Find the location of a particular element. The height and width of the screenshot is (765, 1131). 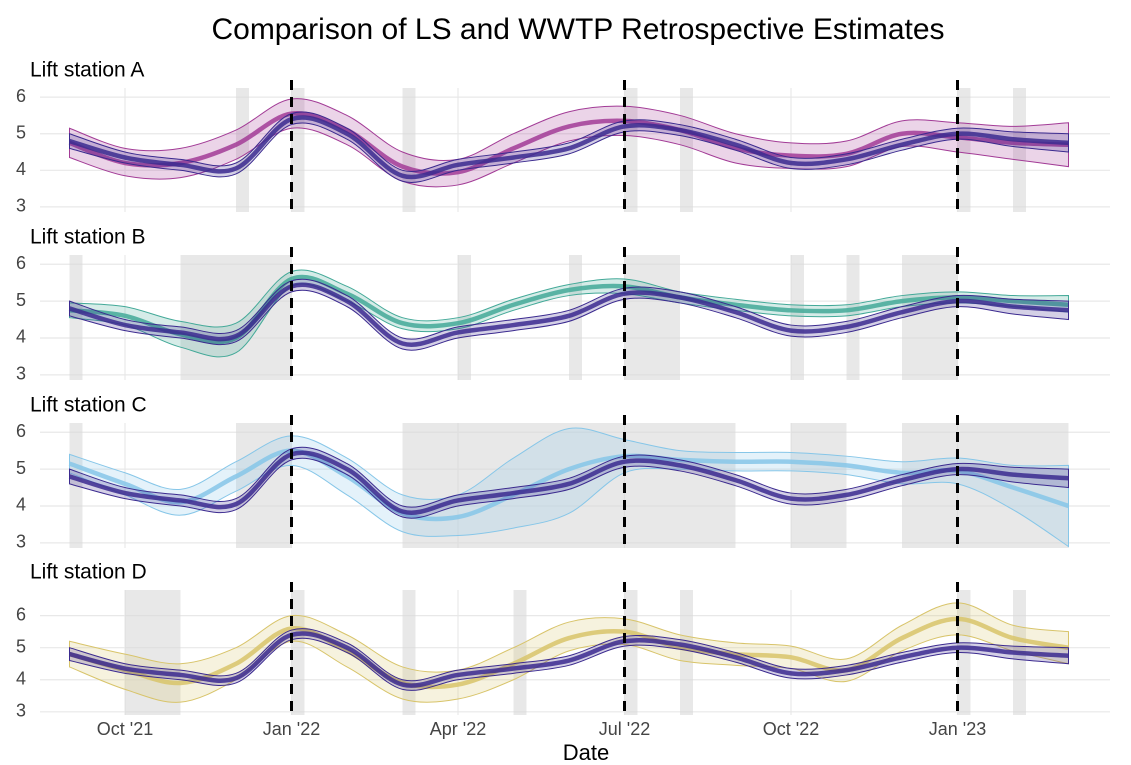

panel-title: Lift station B is located at coordinates (88, 237).